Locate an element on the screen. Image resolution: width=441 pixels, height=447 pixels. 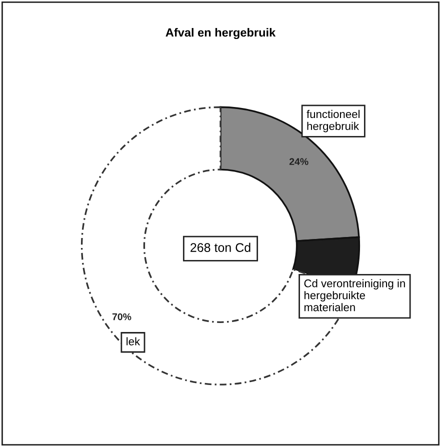
data-label: 70% is located at coordinates (122, 316).